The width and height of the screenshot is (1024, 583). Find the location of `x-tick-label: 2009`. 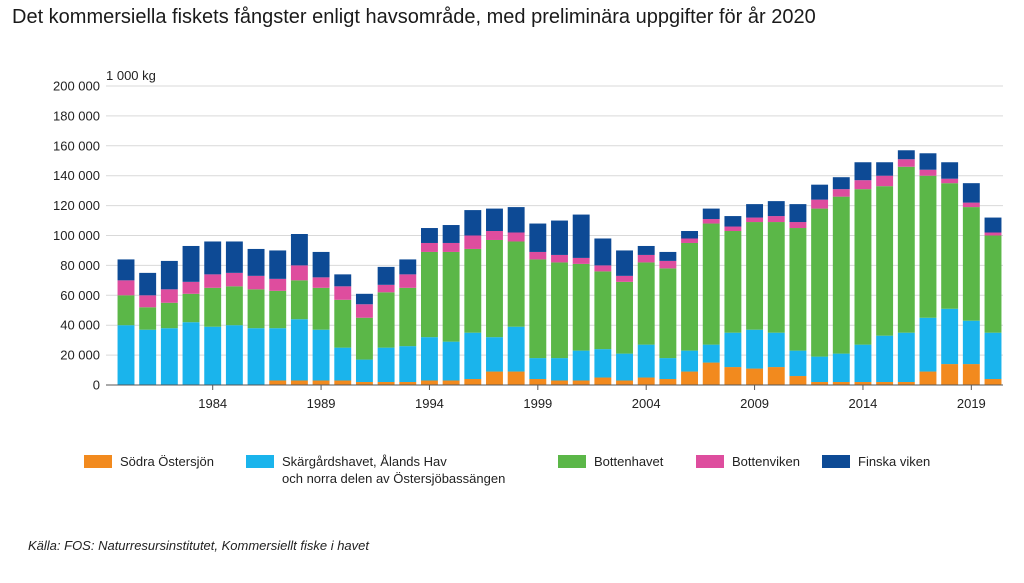

x-tick-label: 2009 is located at coordinates (754, 403).